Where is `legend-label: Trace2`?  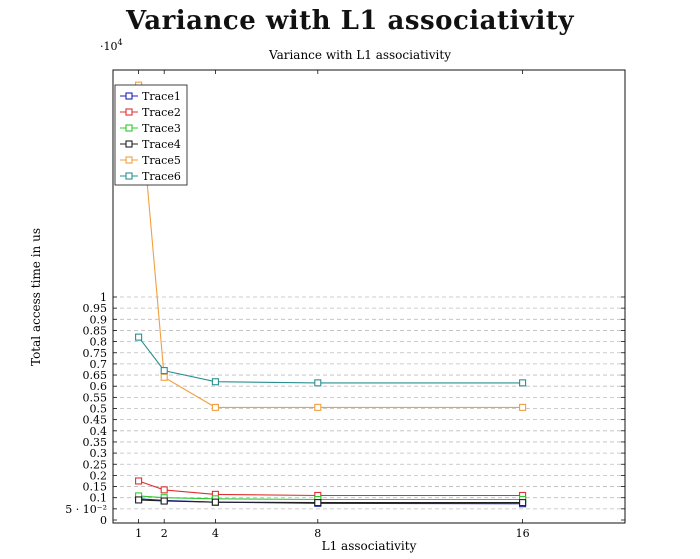
legend-label: Trace2 is located at coordinates (161, 112).